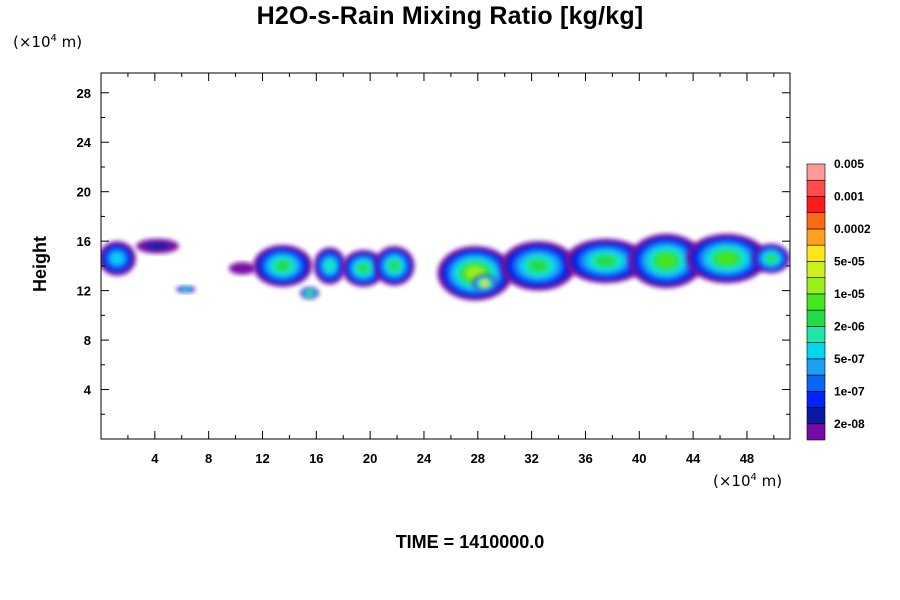 The height and width of the screenshot is (600, 900). What do you see at coordinates (747, 458) in the screenshot?
I see `x-tick-label: 48` at bounding box center [747, 458].